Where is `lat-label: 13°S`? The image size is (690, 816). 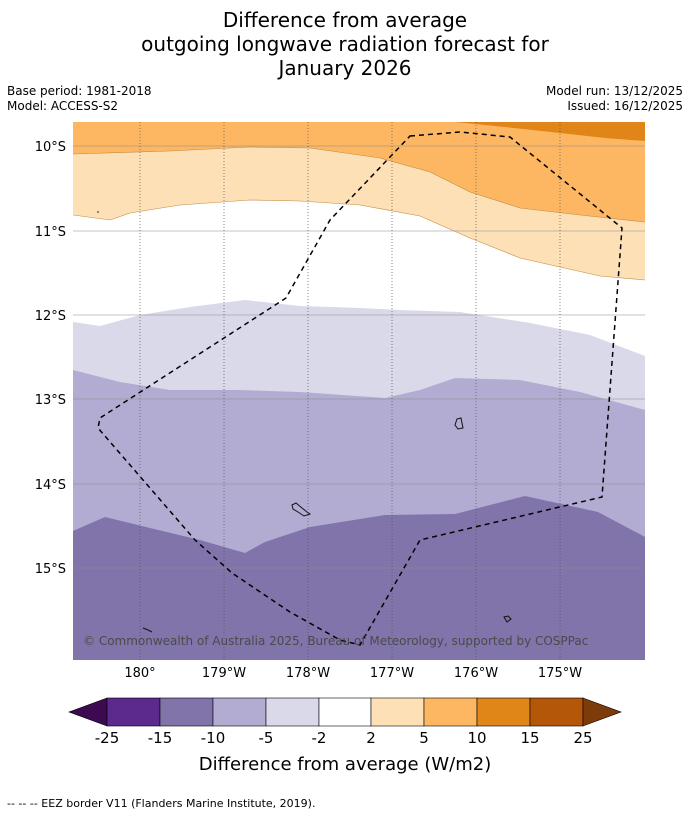
lat-label: 13°S is located at coordinates (50, 400).